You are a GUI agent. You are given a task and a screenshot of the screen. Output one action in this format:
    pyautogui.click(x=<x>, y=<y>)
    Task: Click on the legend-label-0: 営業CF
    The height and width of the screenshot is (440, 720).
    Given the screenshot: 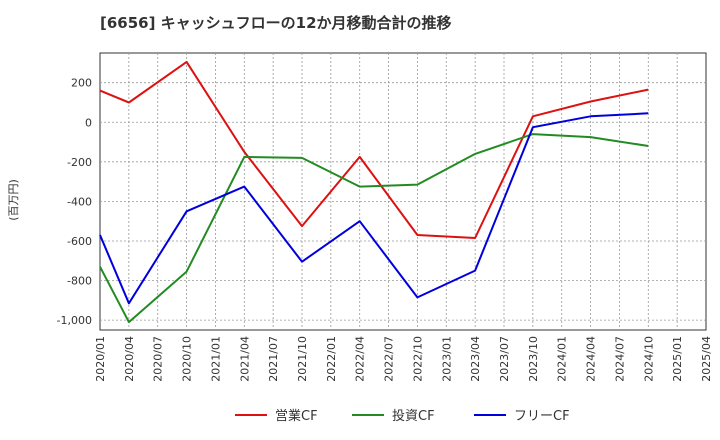 What is the action you would take?
    pyautogui.click(x=296, y=416)
    